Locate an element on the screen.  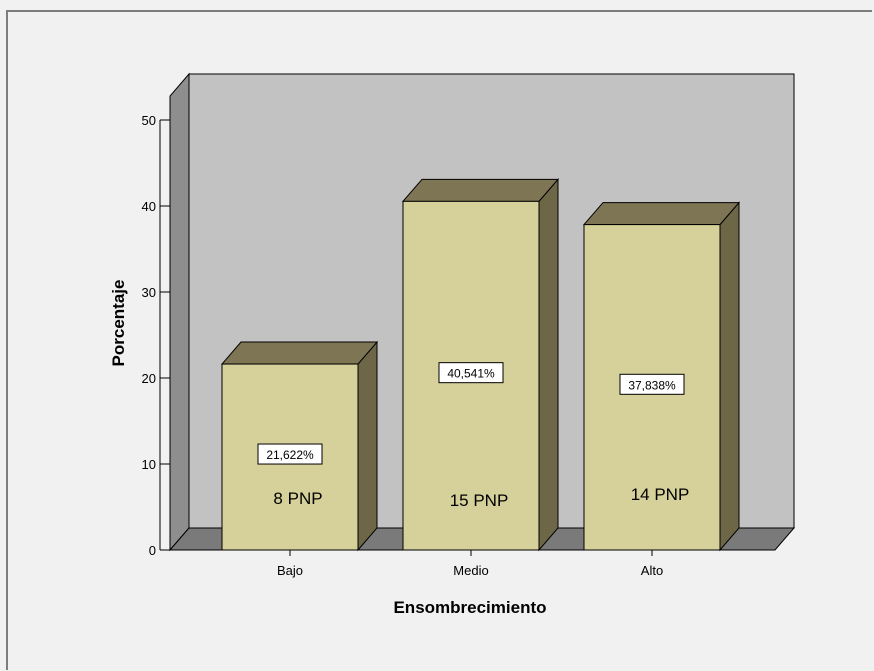
bar-alto: 37,838% 14 PNP is located at coordinates (661, 376).